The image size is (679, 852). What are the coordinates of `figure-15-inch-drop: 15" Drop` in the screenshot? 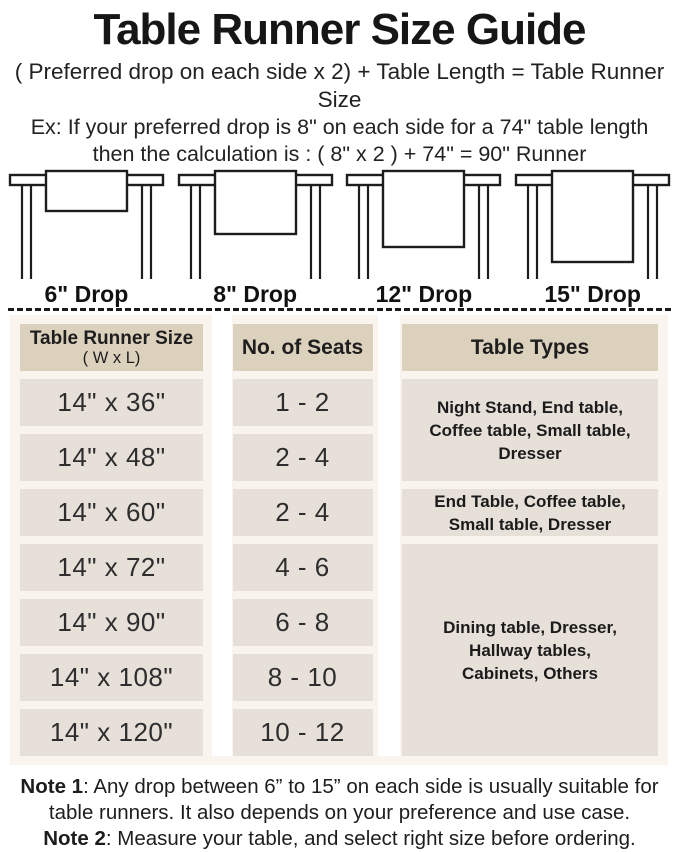 It's located at (592, 237).